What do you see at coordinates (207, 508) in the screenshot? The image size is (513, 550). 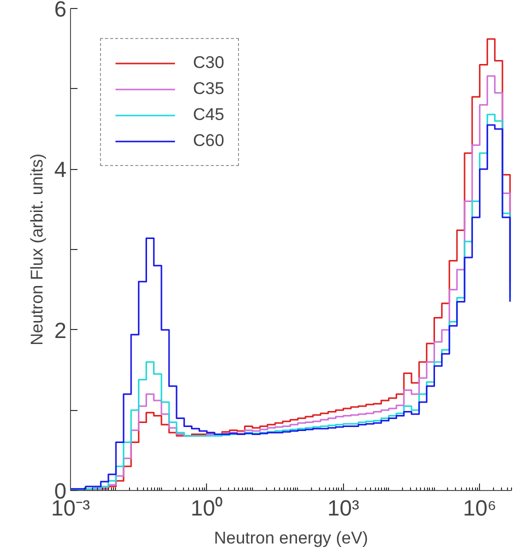 I see `x-tick-label: 10⁰` at bounding box center [207, 508].